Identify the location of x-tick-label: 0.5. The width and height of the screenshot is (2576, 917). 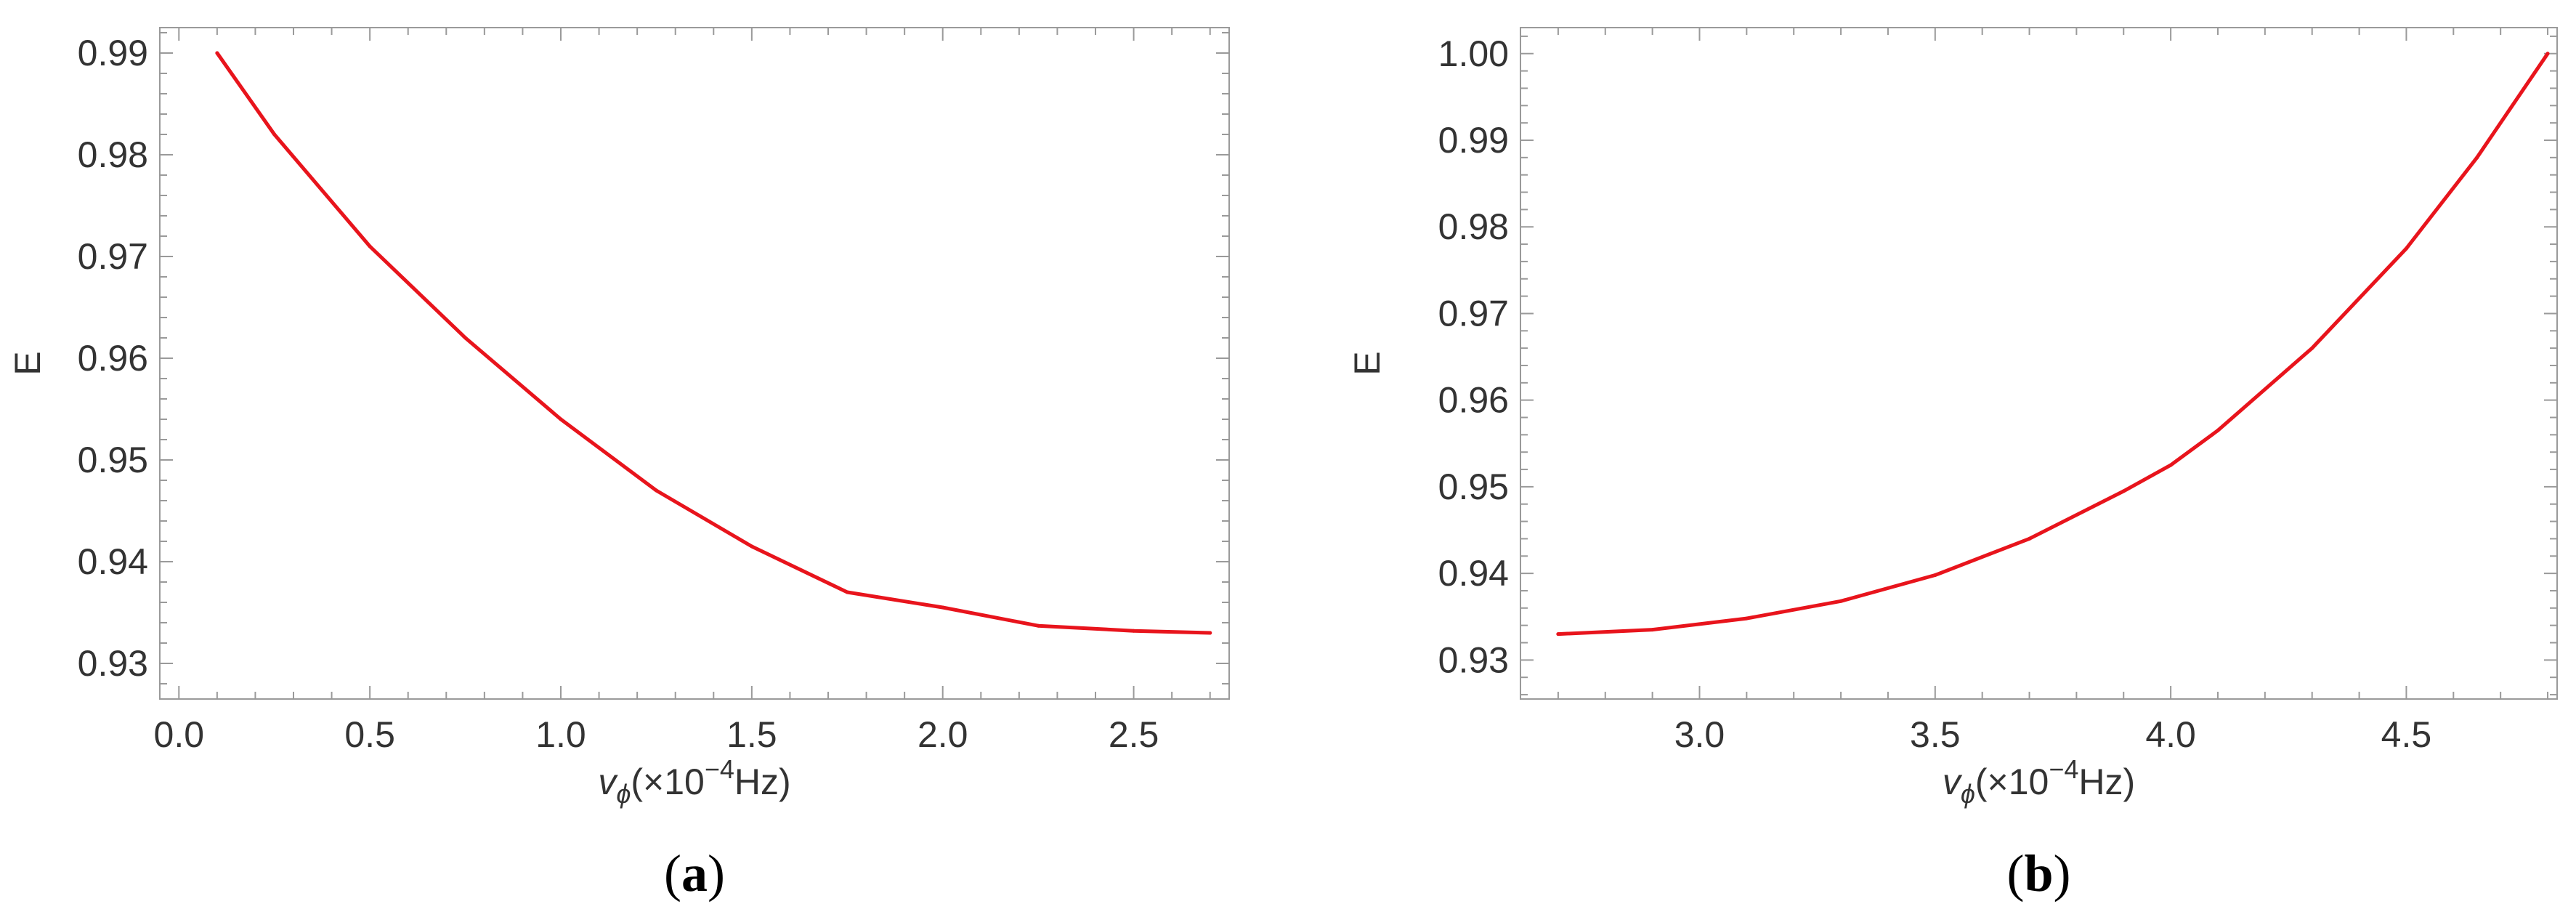
(369, 734).